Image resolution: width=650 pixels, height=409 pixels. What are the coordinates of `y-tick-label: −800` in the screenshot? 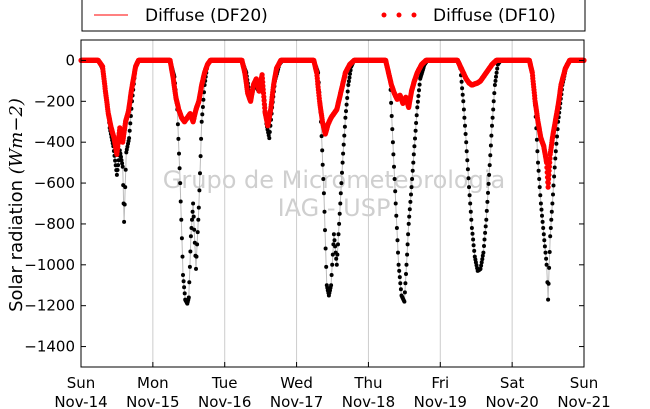 It's located at (54, 224).